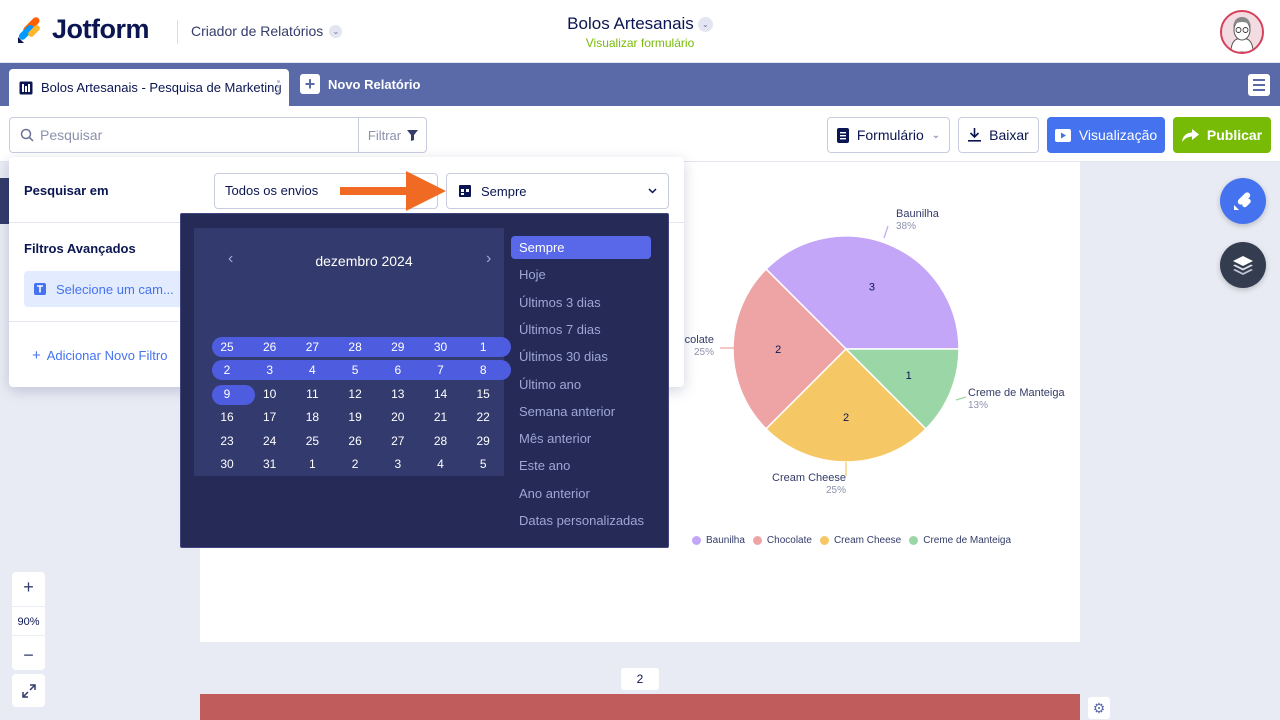 Image resolution: width=1280 pixels, height=720 pixels. Describe the element at coordinates (978, 405) in the screenshot. I see `slice-percent-label: 13%` at that location.